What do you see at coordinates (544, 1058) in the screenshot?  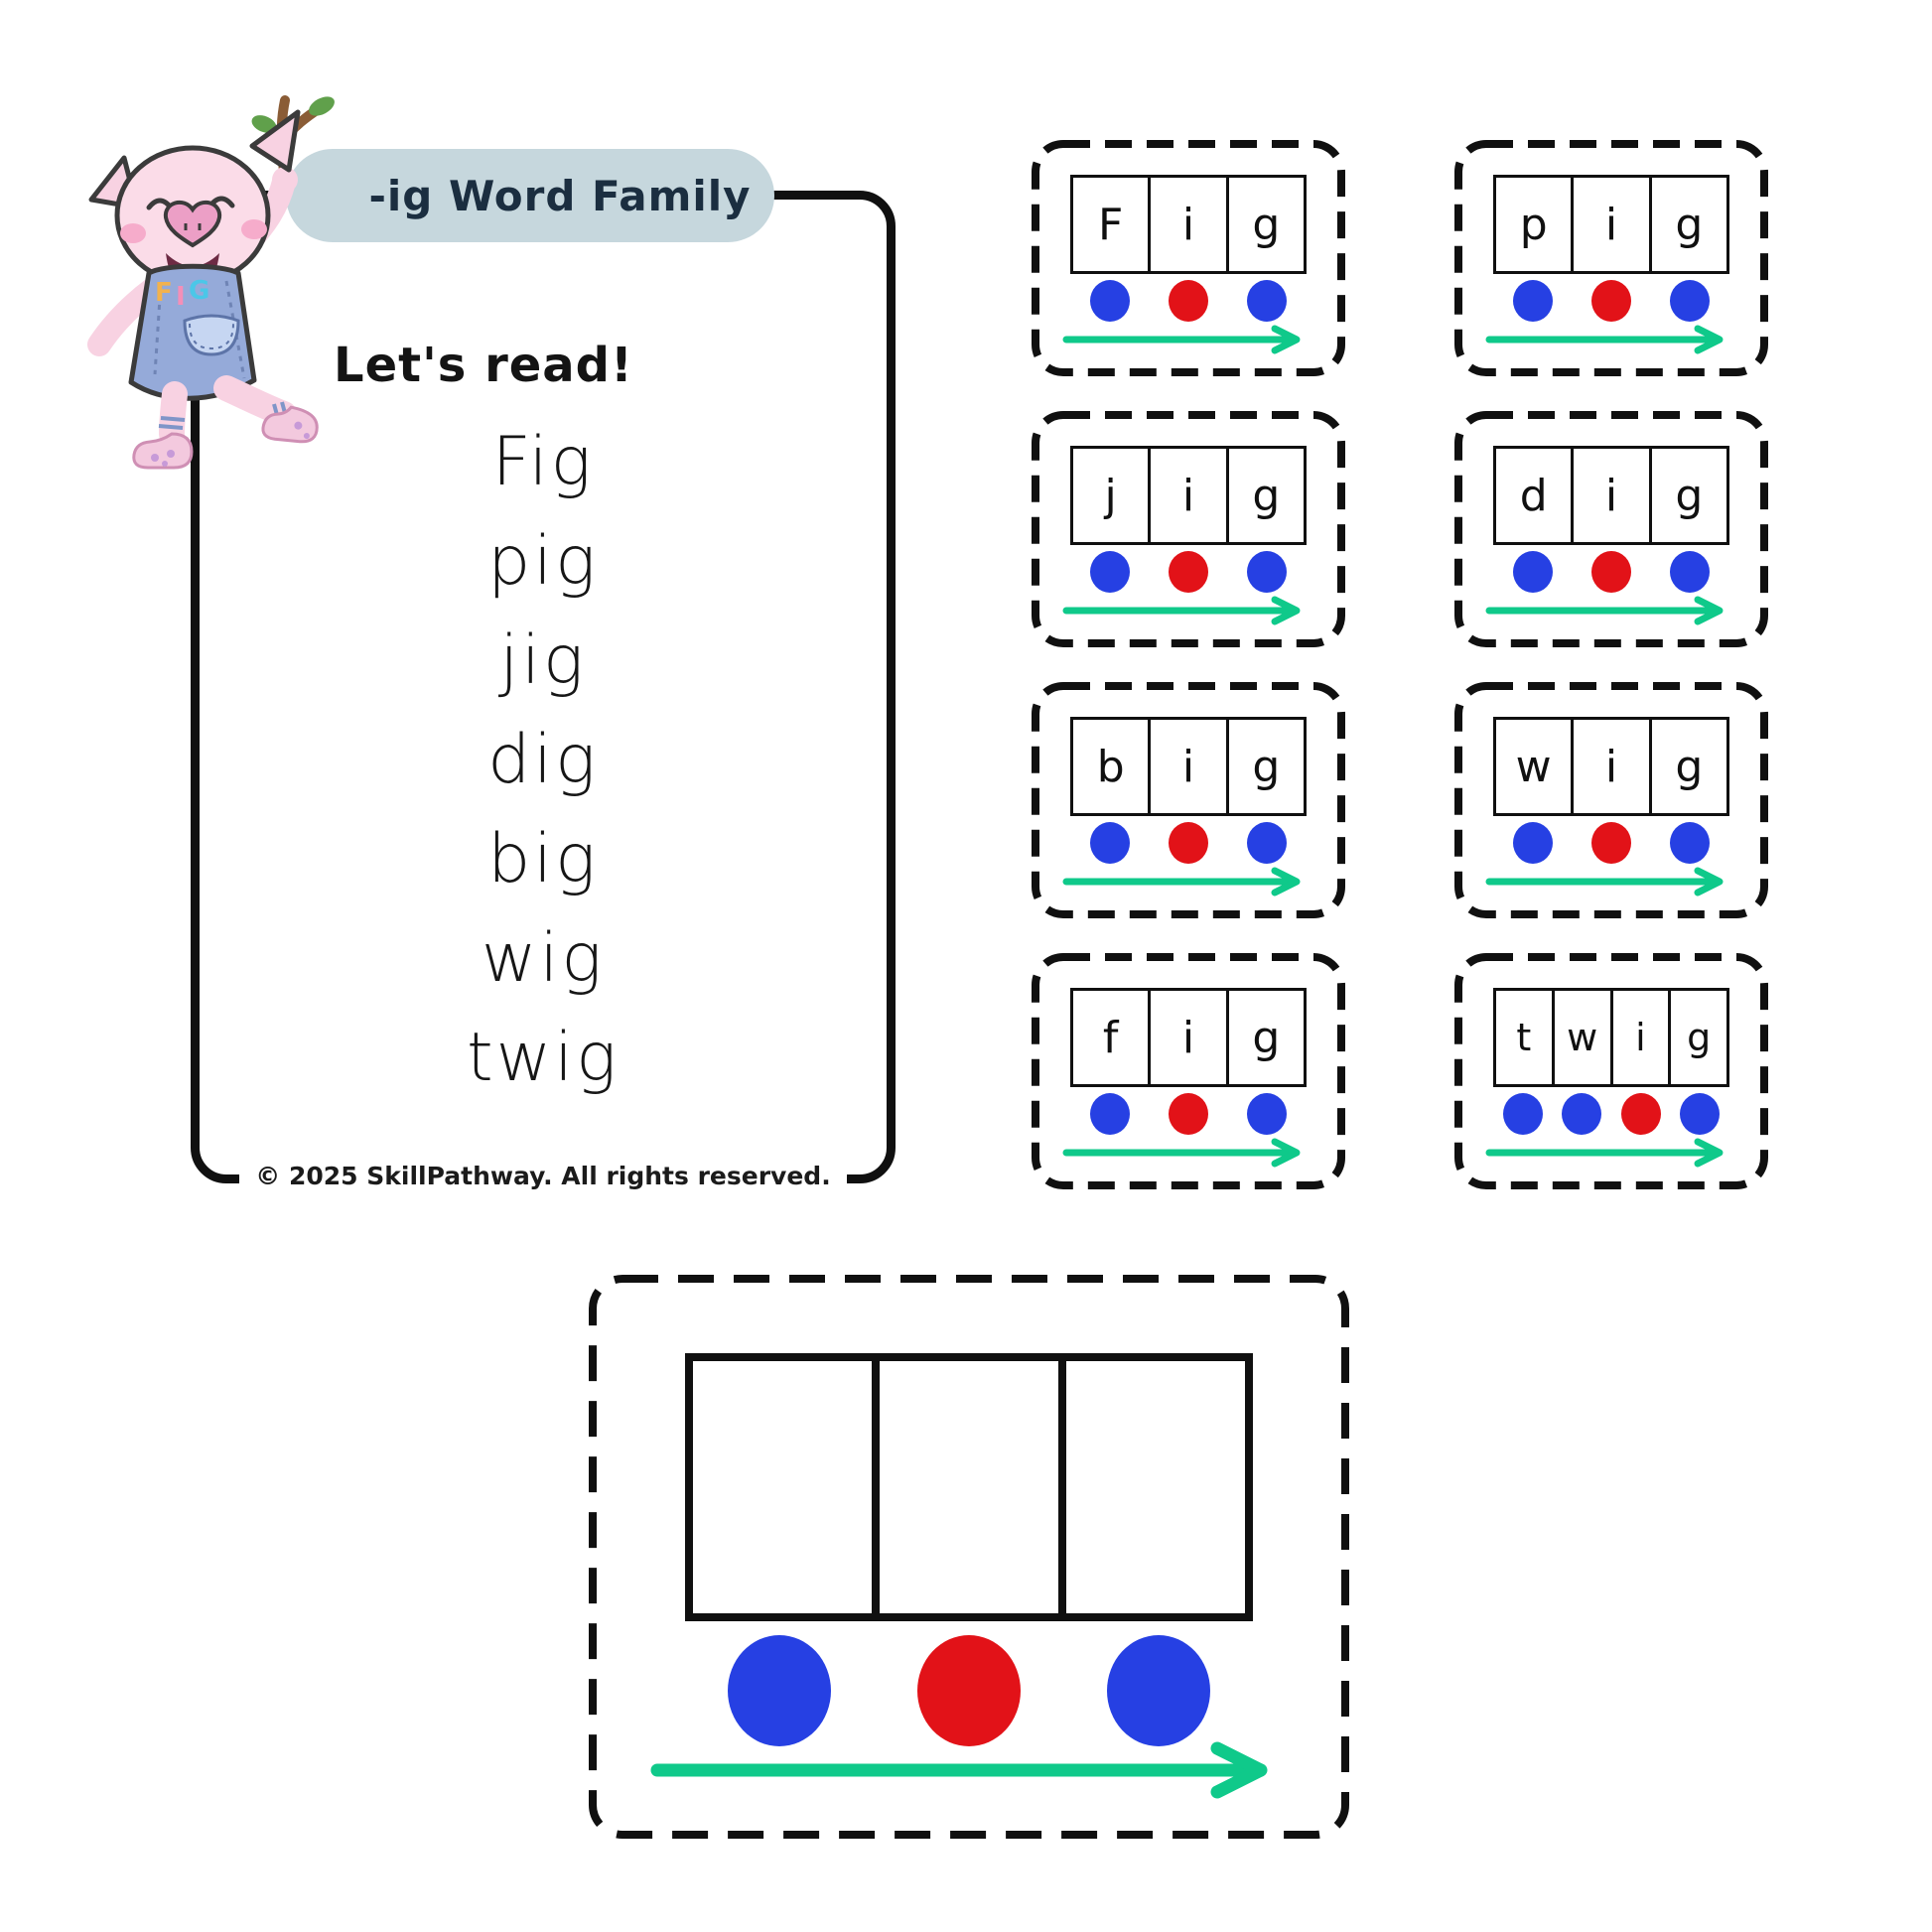 I see `word-item: twig` at bounding box center [544, 1058].